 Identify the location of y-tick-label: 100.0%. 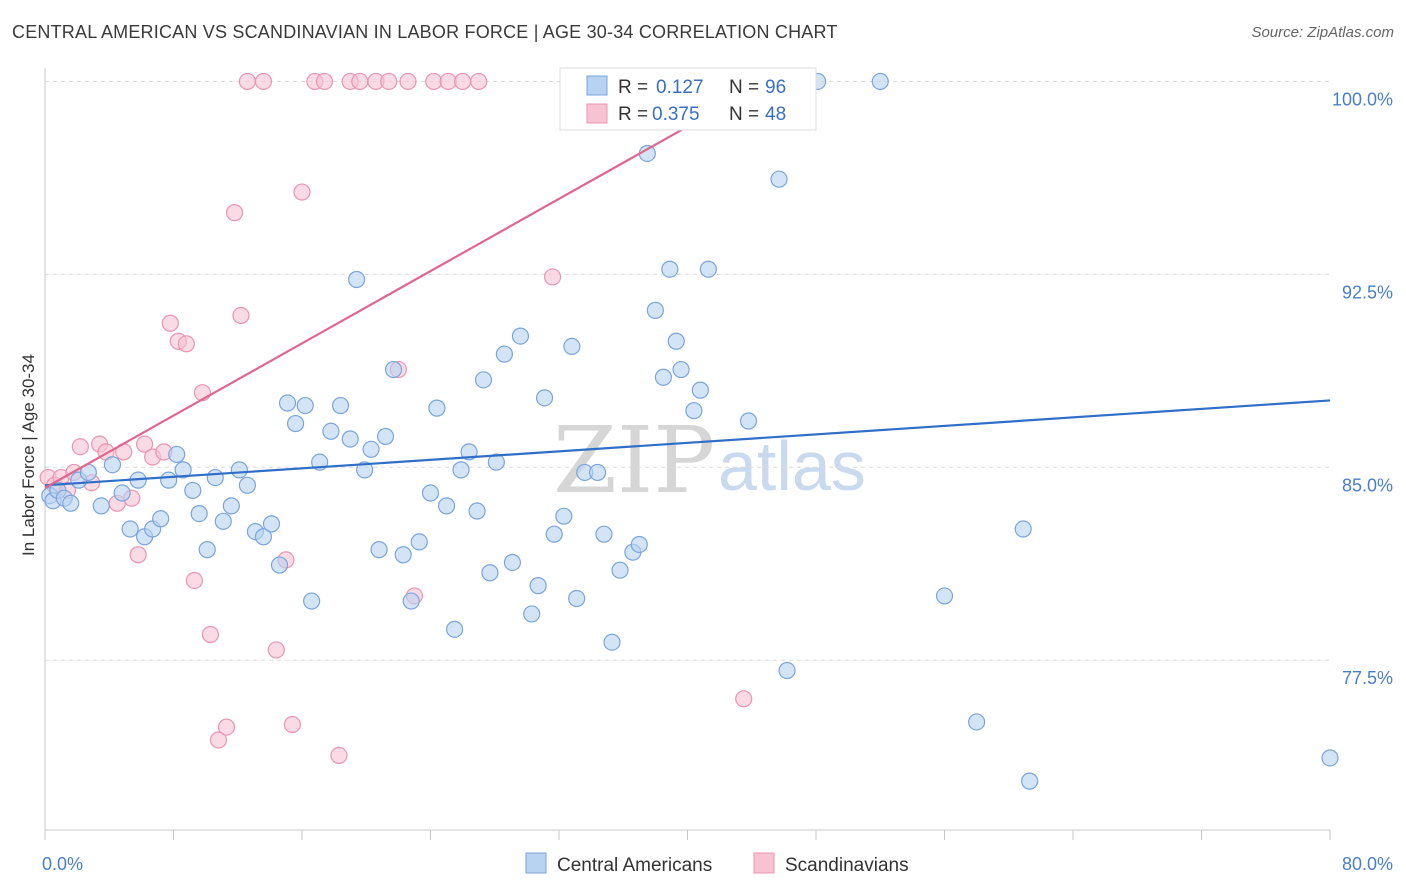
(1362, 99).